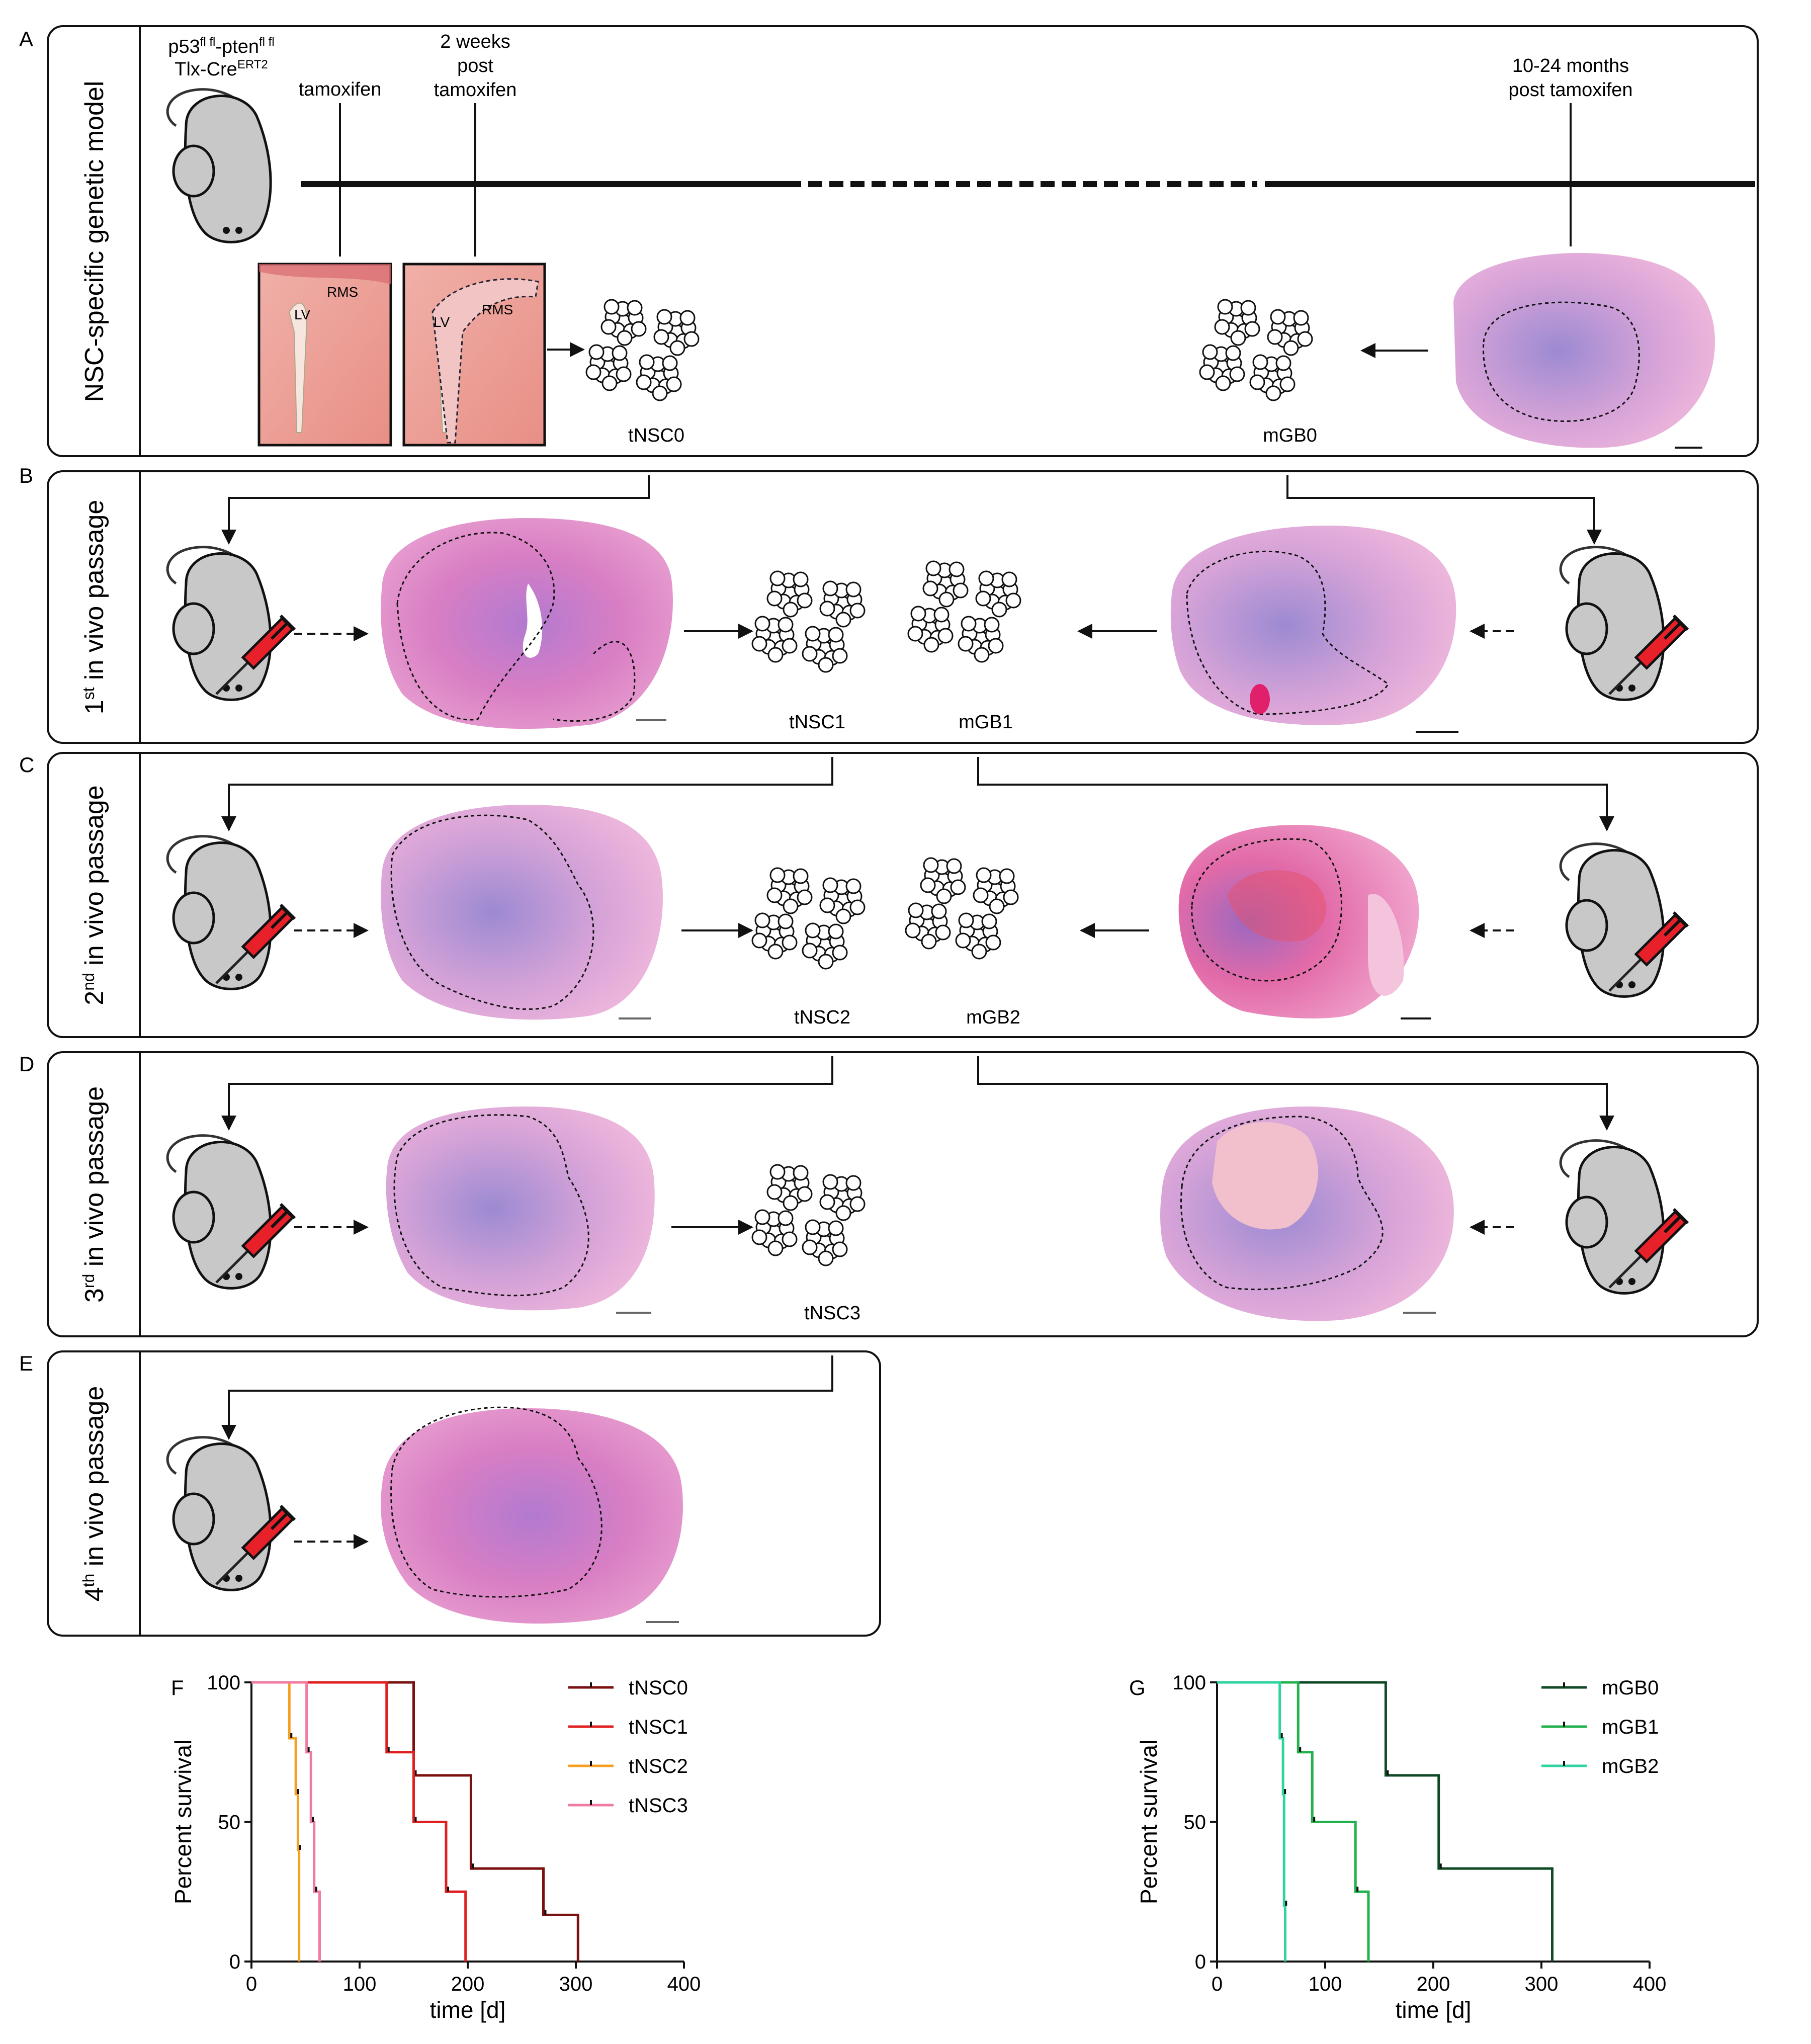 The height and width of the screenshot is (2044, 1811). Describe the element at coordinates (1571, 65) in the screenshot. I see `late-line1: 10-24 months` at that location.